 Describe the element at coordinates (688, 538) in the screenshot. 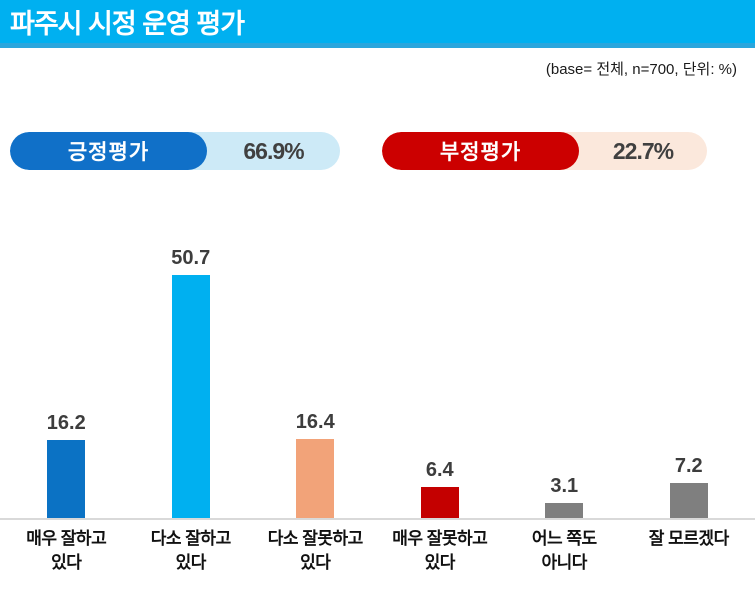

I see `category-label: 잘 모르겠다` at that location.